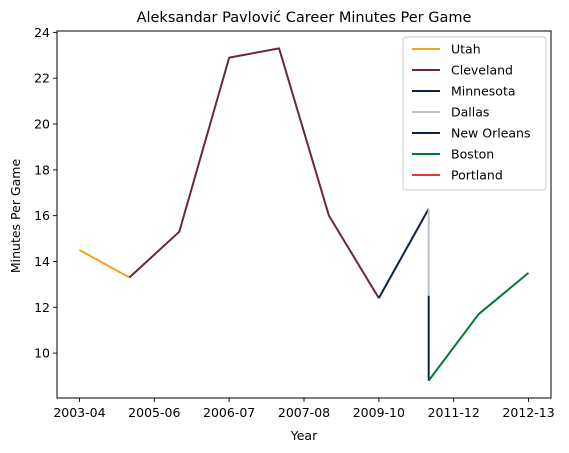 The width and height of the screenshot is (569, 453). What do you see at coordinates (42, 124) in the screenshot?
I see `y-tick-label: 20` at bounding box center [42, 124].